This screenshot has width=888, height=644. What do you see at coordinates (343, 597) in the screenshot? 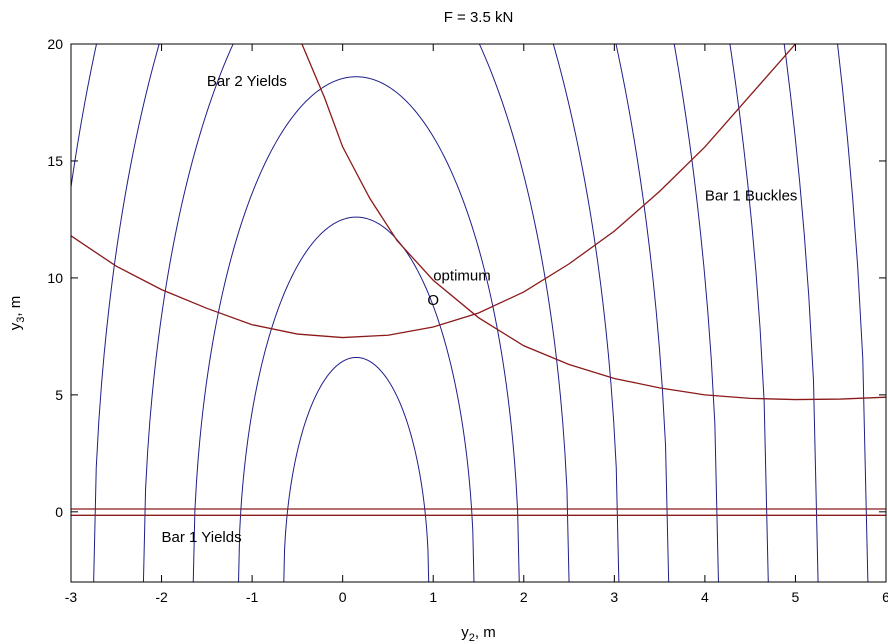
I see `x-tick-label-3: 0` at bounding box center [343, 597].